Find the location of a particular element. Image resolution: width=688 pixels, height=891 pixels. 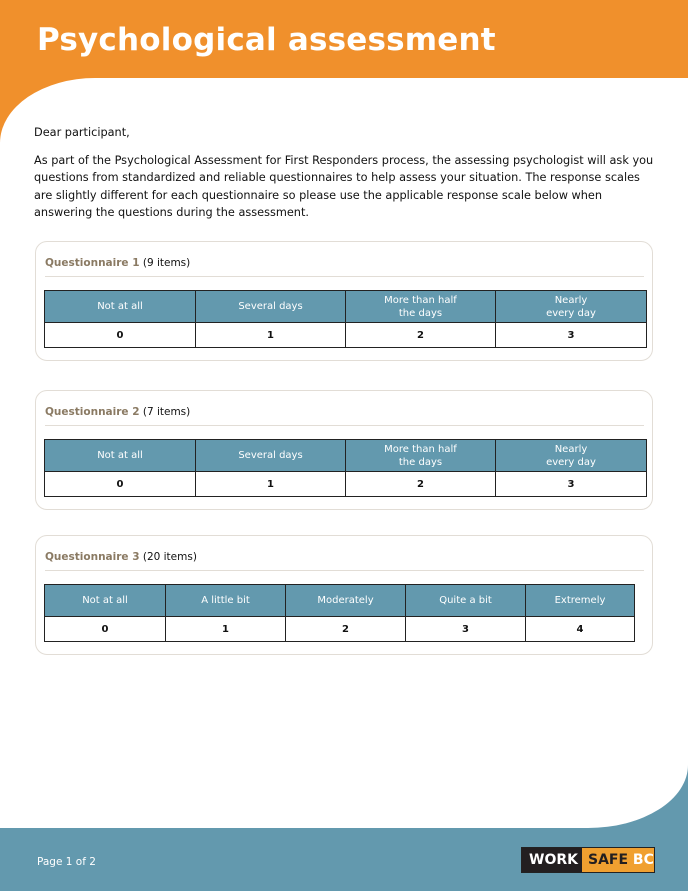

questionnaire-title: Questionnaire 1 (9 items) is located at coordinates (344, 267).